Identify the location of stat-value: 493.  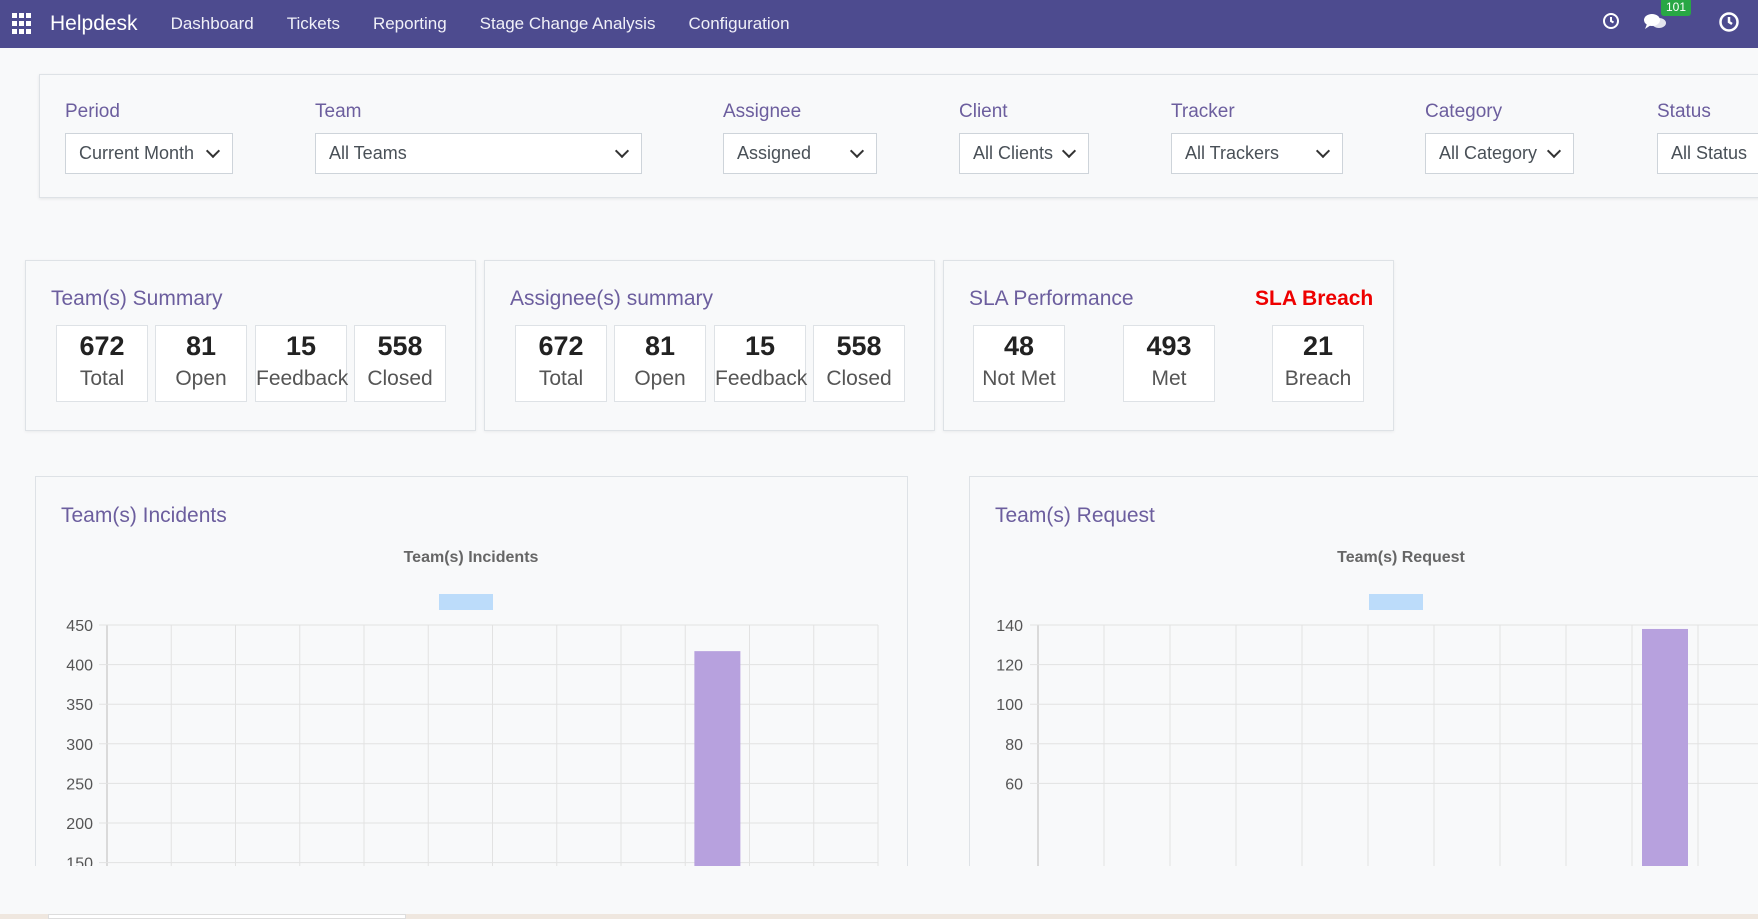
(1169, 346).